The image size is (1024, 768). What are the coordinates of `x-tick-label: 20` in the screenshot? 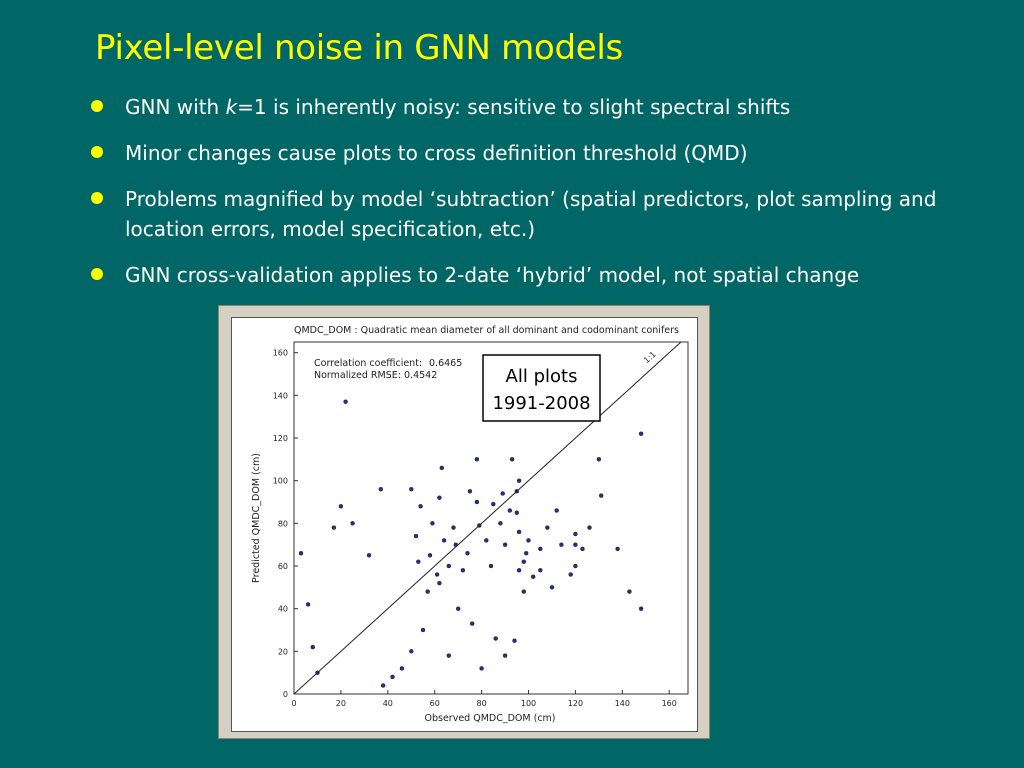 It's located at (341, 703).